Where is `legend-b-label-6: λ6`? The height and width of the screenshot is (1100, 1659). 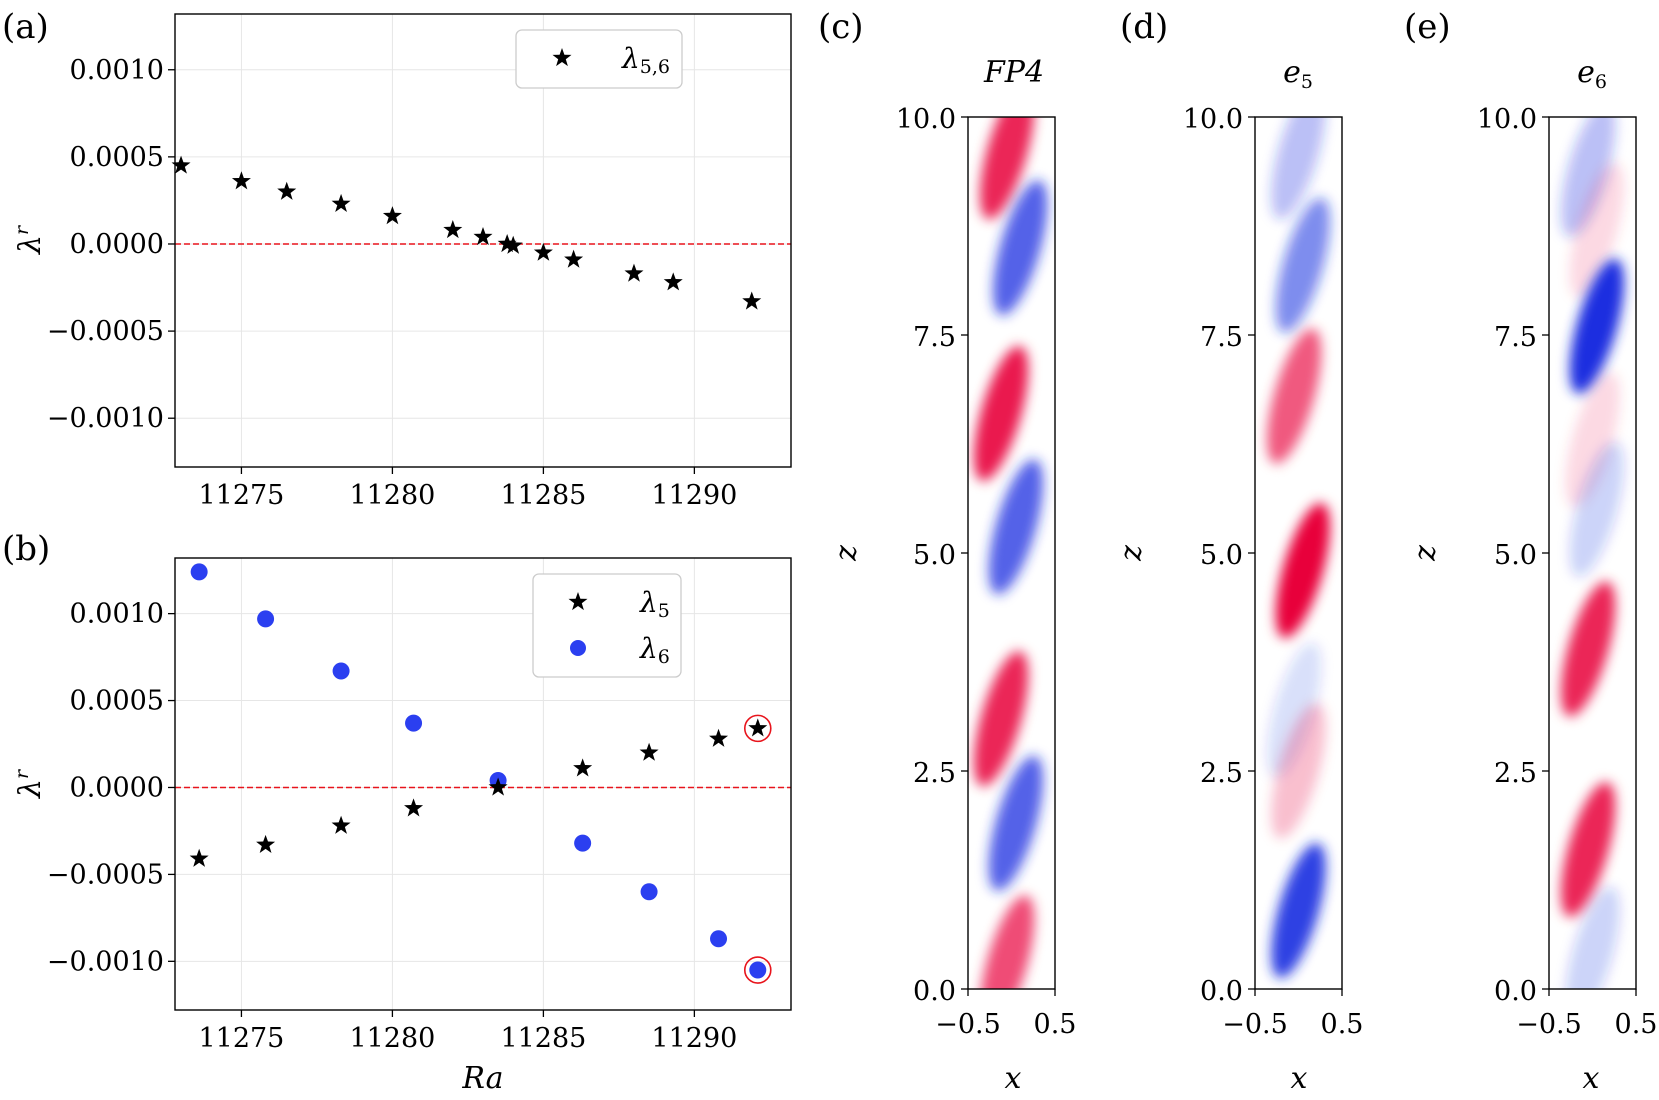 legend-b-label-6: λ6 is located at coordinates (654, 650).